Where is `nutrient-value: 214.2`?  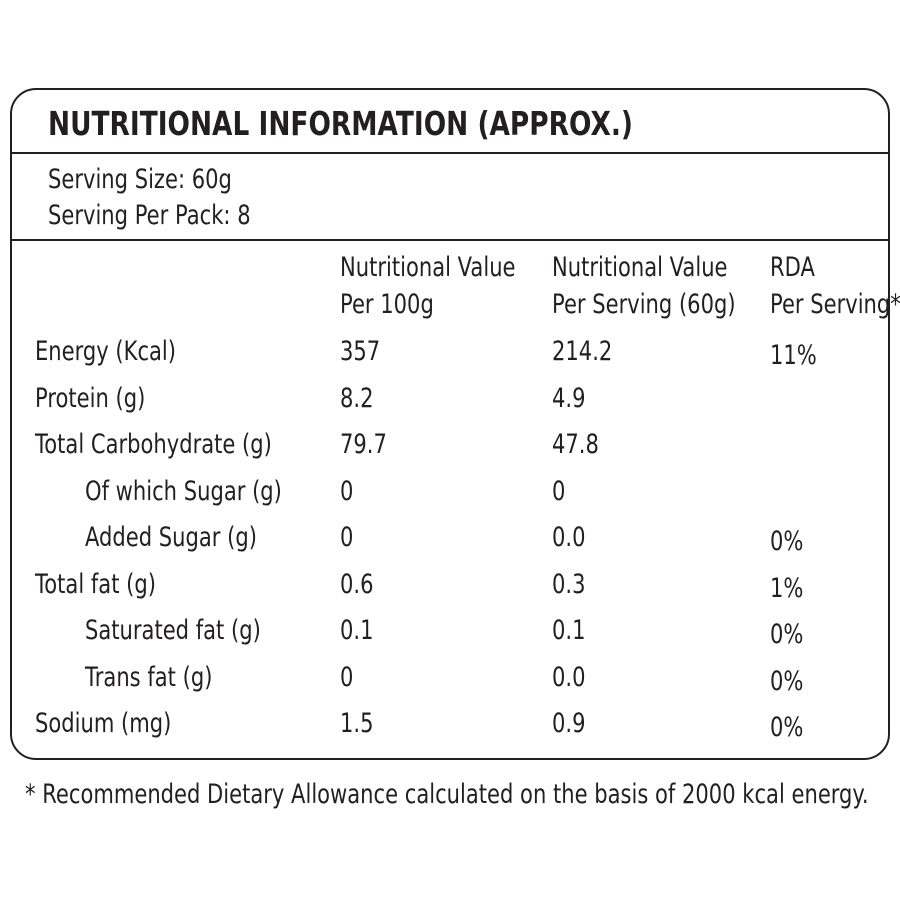
nutrient-value: 214.2 is located at coordinates (582, 351).